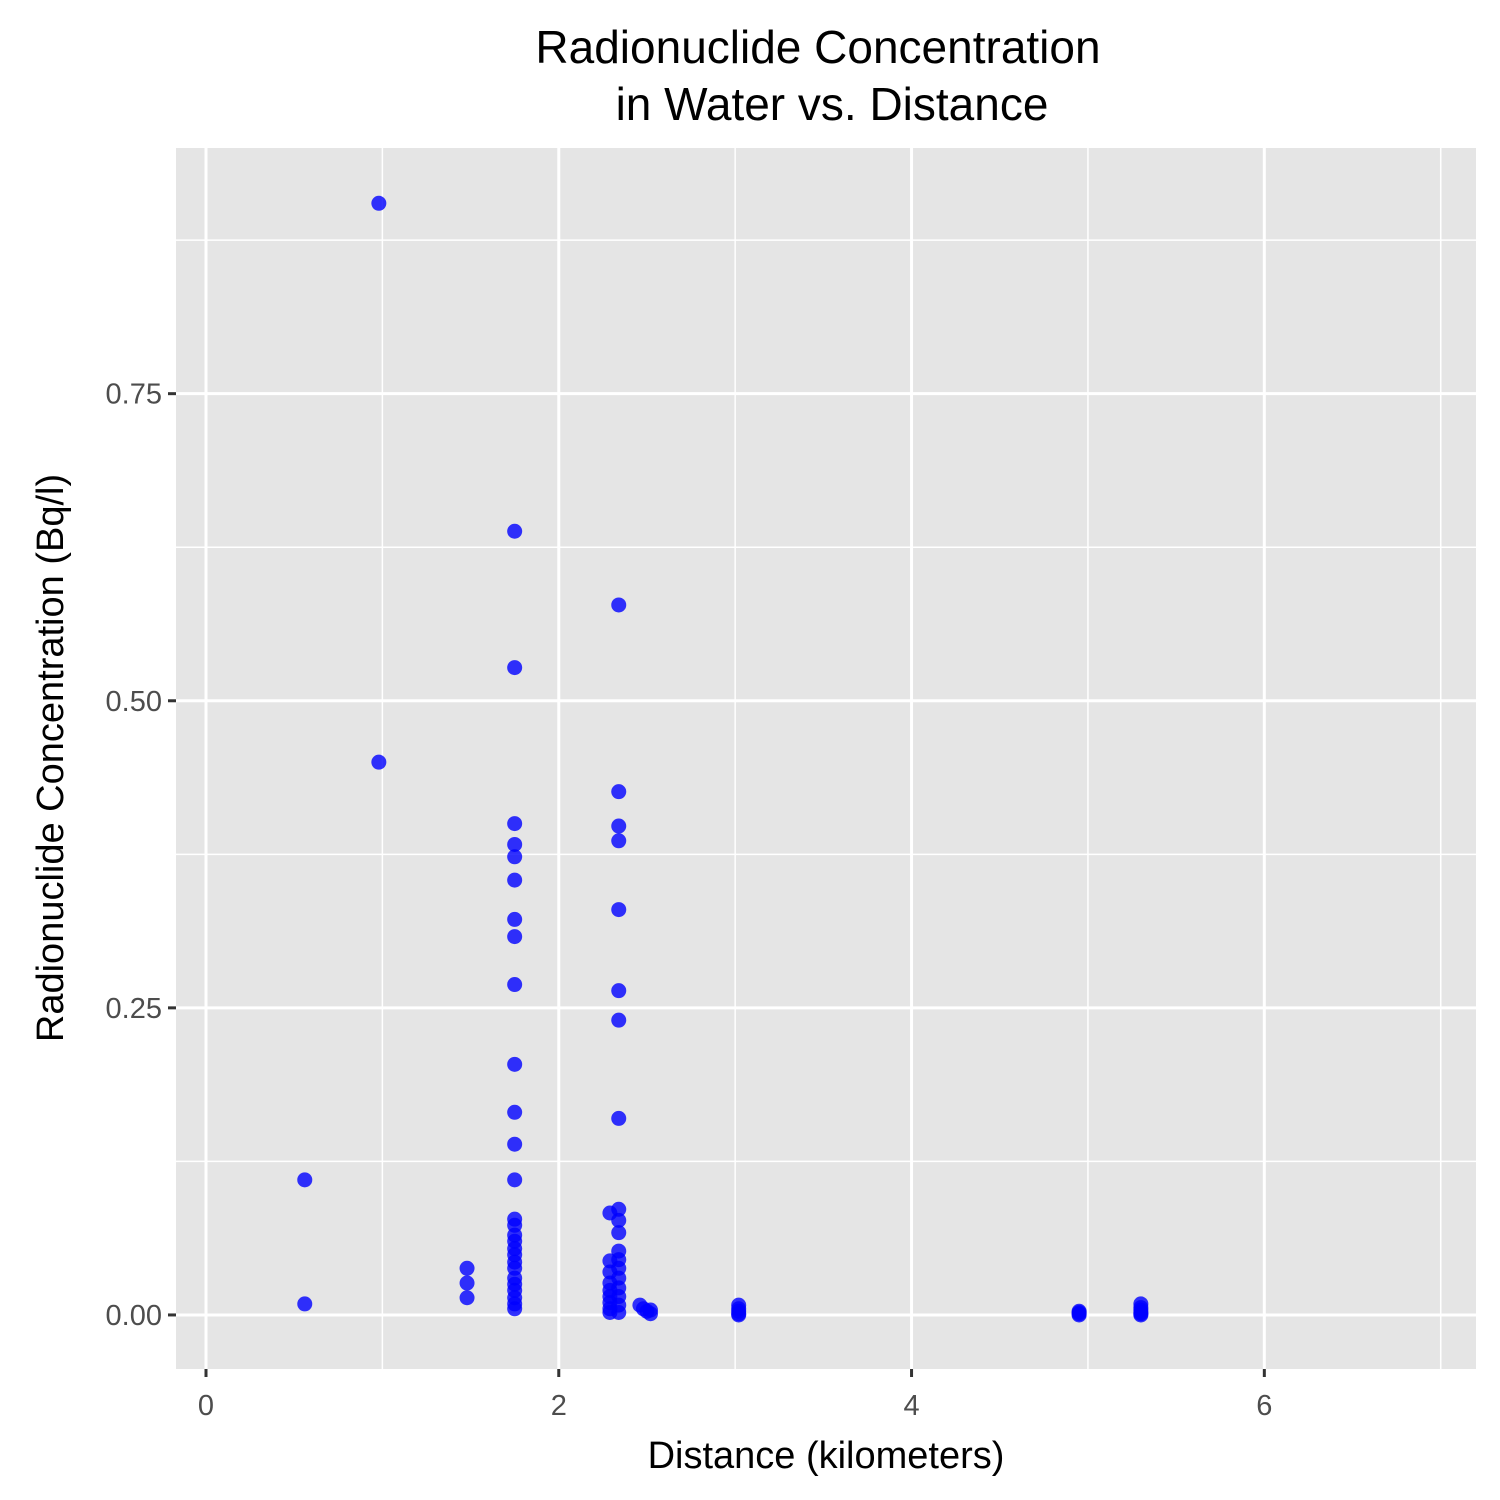 The image size is (1500, 1500). Describe the element at coordinates (206, 1406) in the screenshot. I see `x-tick-label: 0` at that location.